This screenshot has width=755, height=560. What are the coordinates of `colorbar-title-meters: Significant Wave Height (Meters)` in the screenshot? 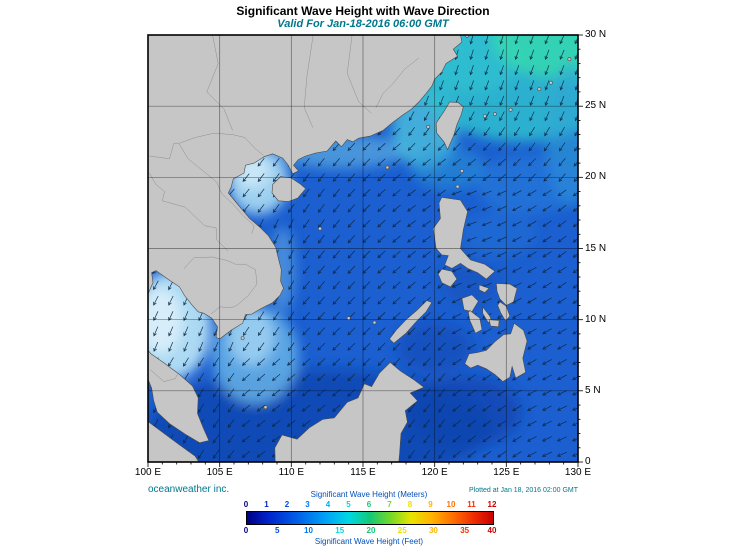 It's located at (369, 494).